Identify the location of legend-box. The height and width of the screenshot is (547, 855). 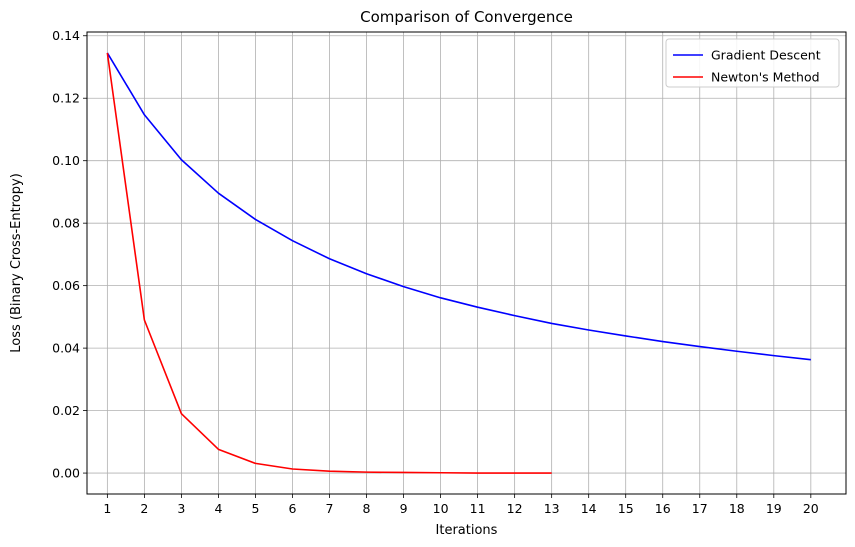
(752, 63).